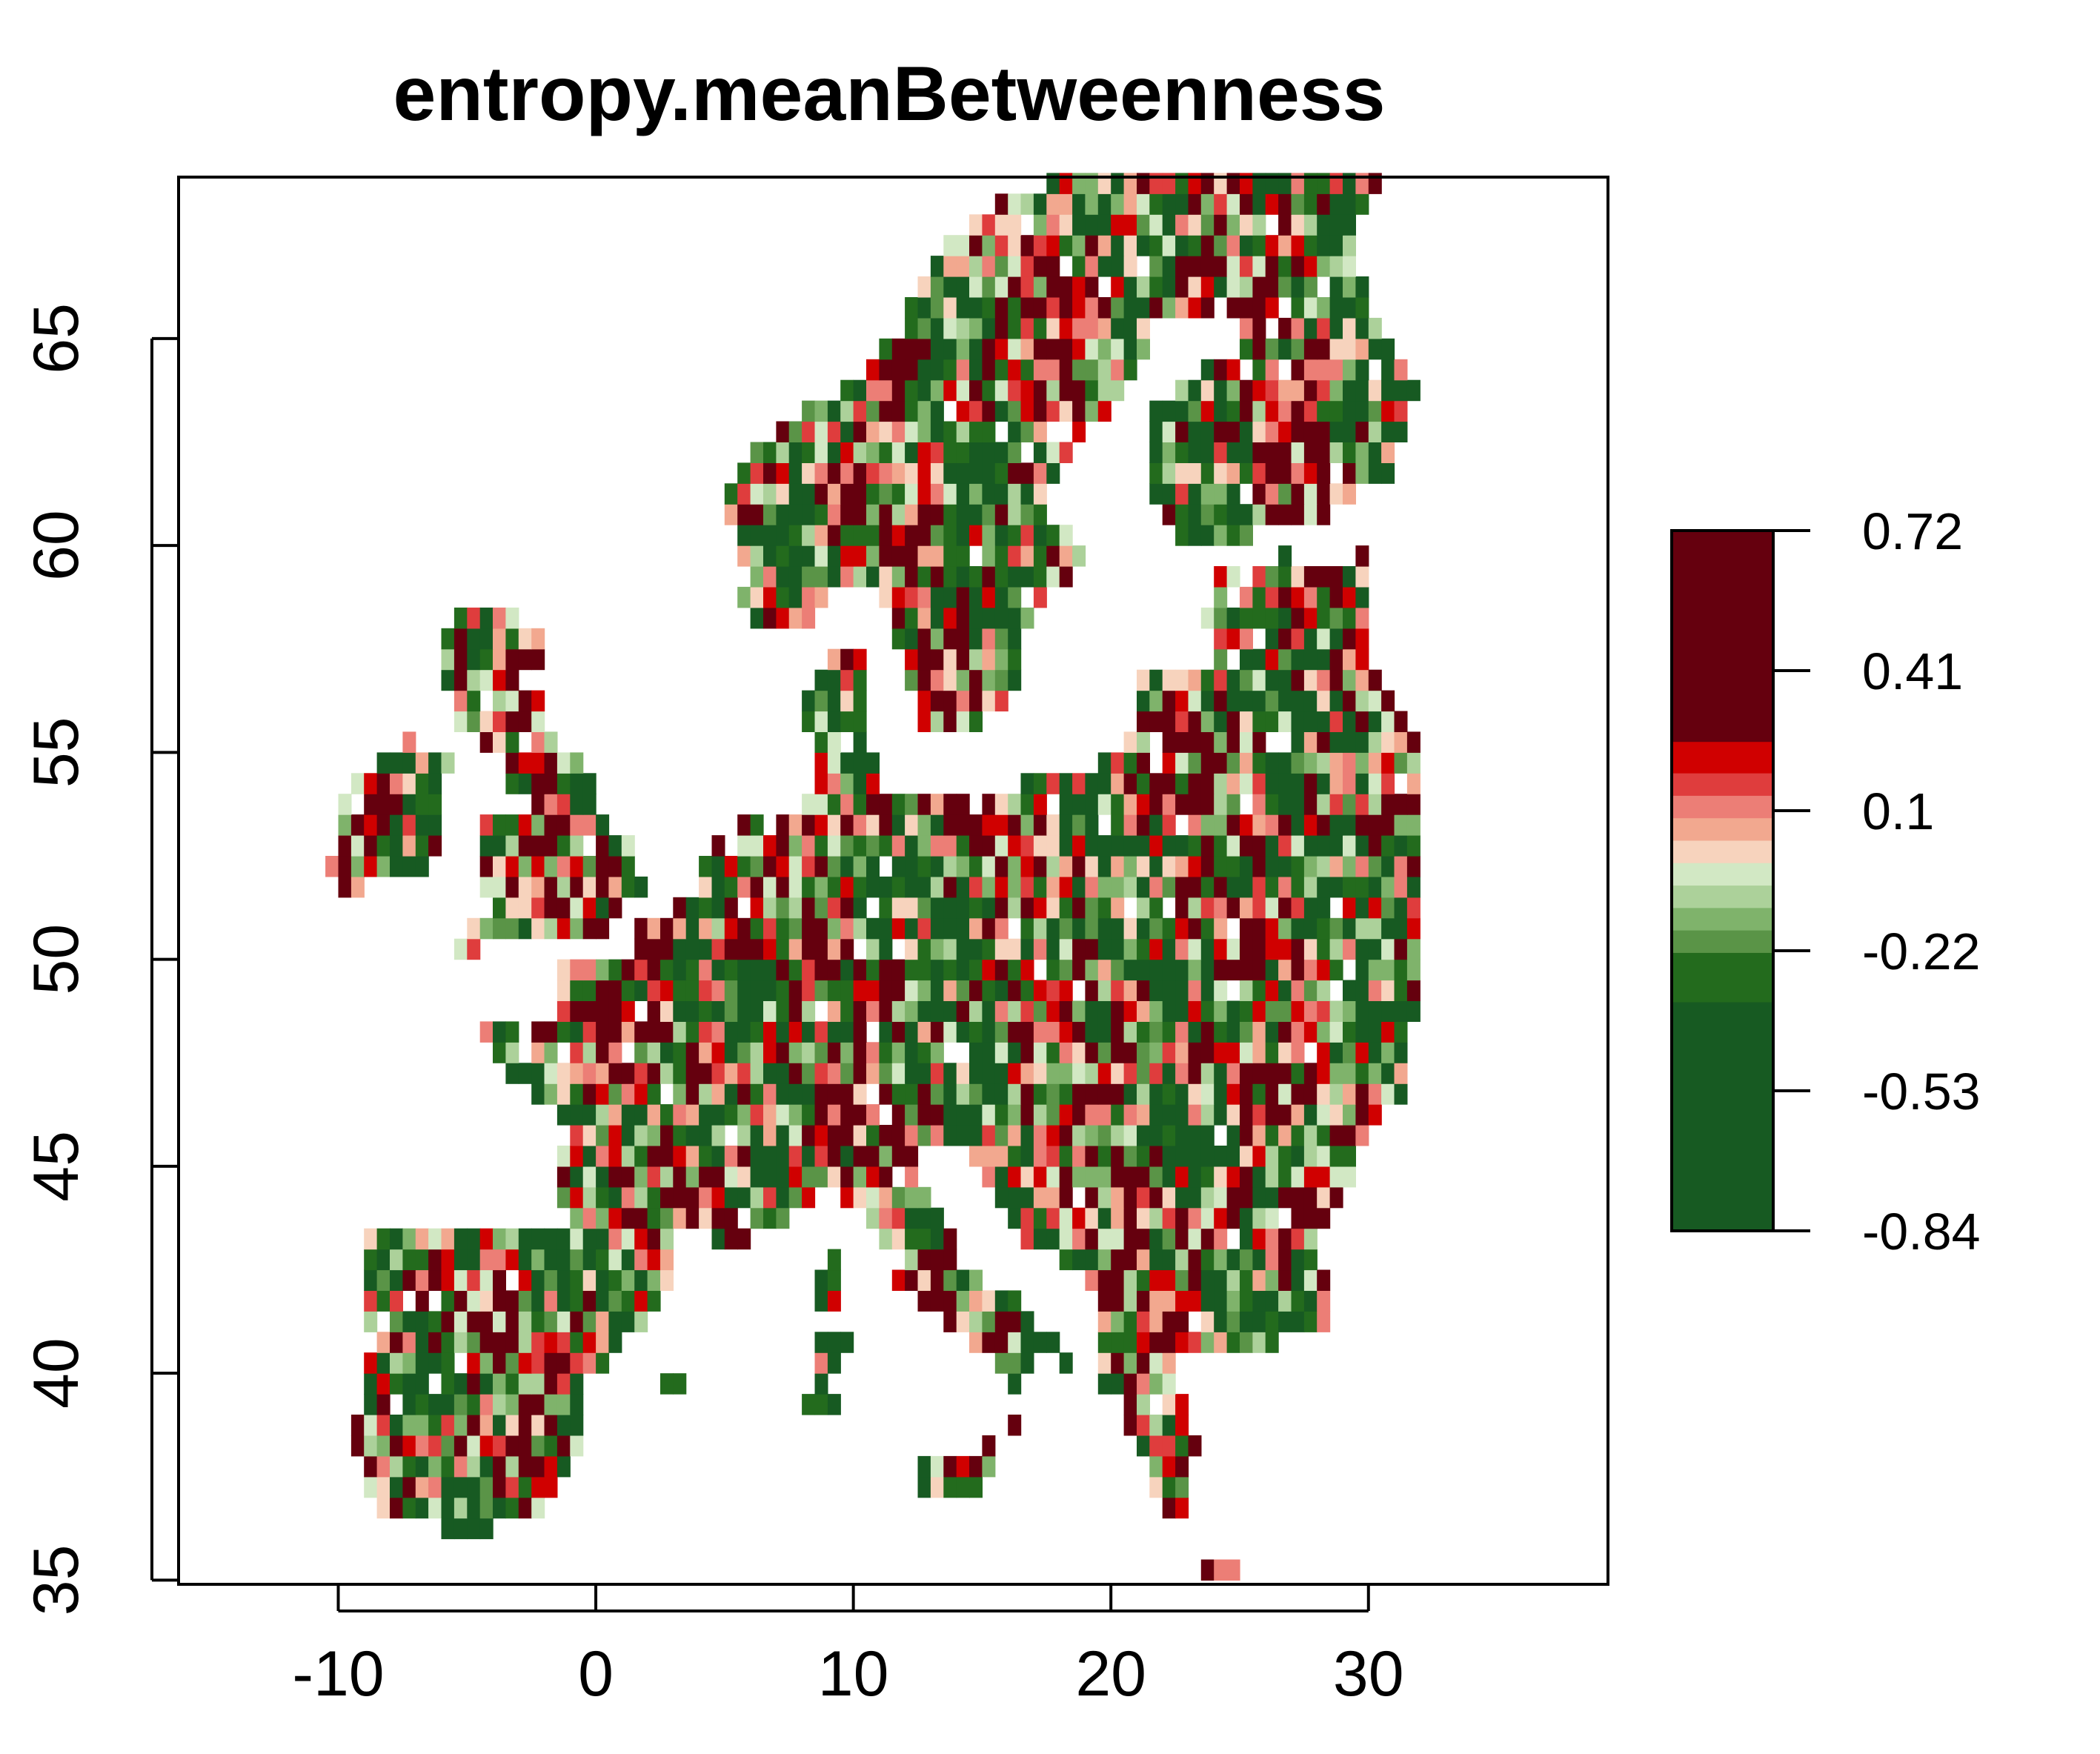 The image size is (2100, 1754). I want to click on legend-tick-label: 0.41, so click(1913, 671).